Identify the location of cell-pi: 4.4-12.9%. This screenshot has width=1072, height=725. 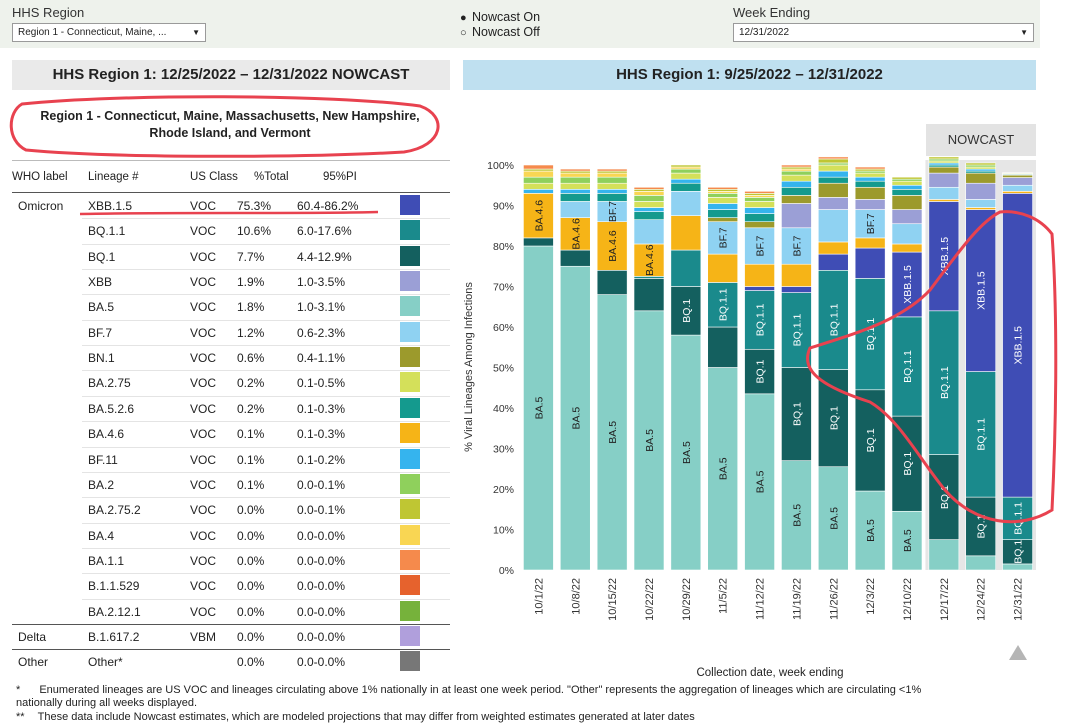
(324, 256).